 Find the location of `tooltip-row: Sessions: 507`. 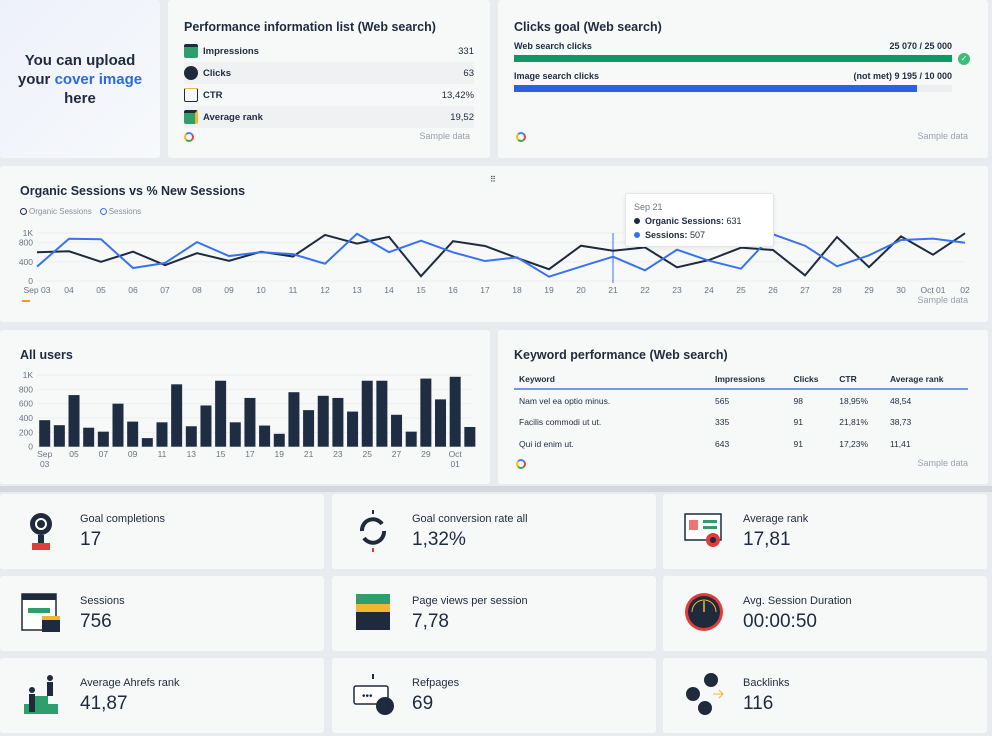

tooltip-row: Sessions: 507 is located at coordinates (699, 235).